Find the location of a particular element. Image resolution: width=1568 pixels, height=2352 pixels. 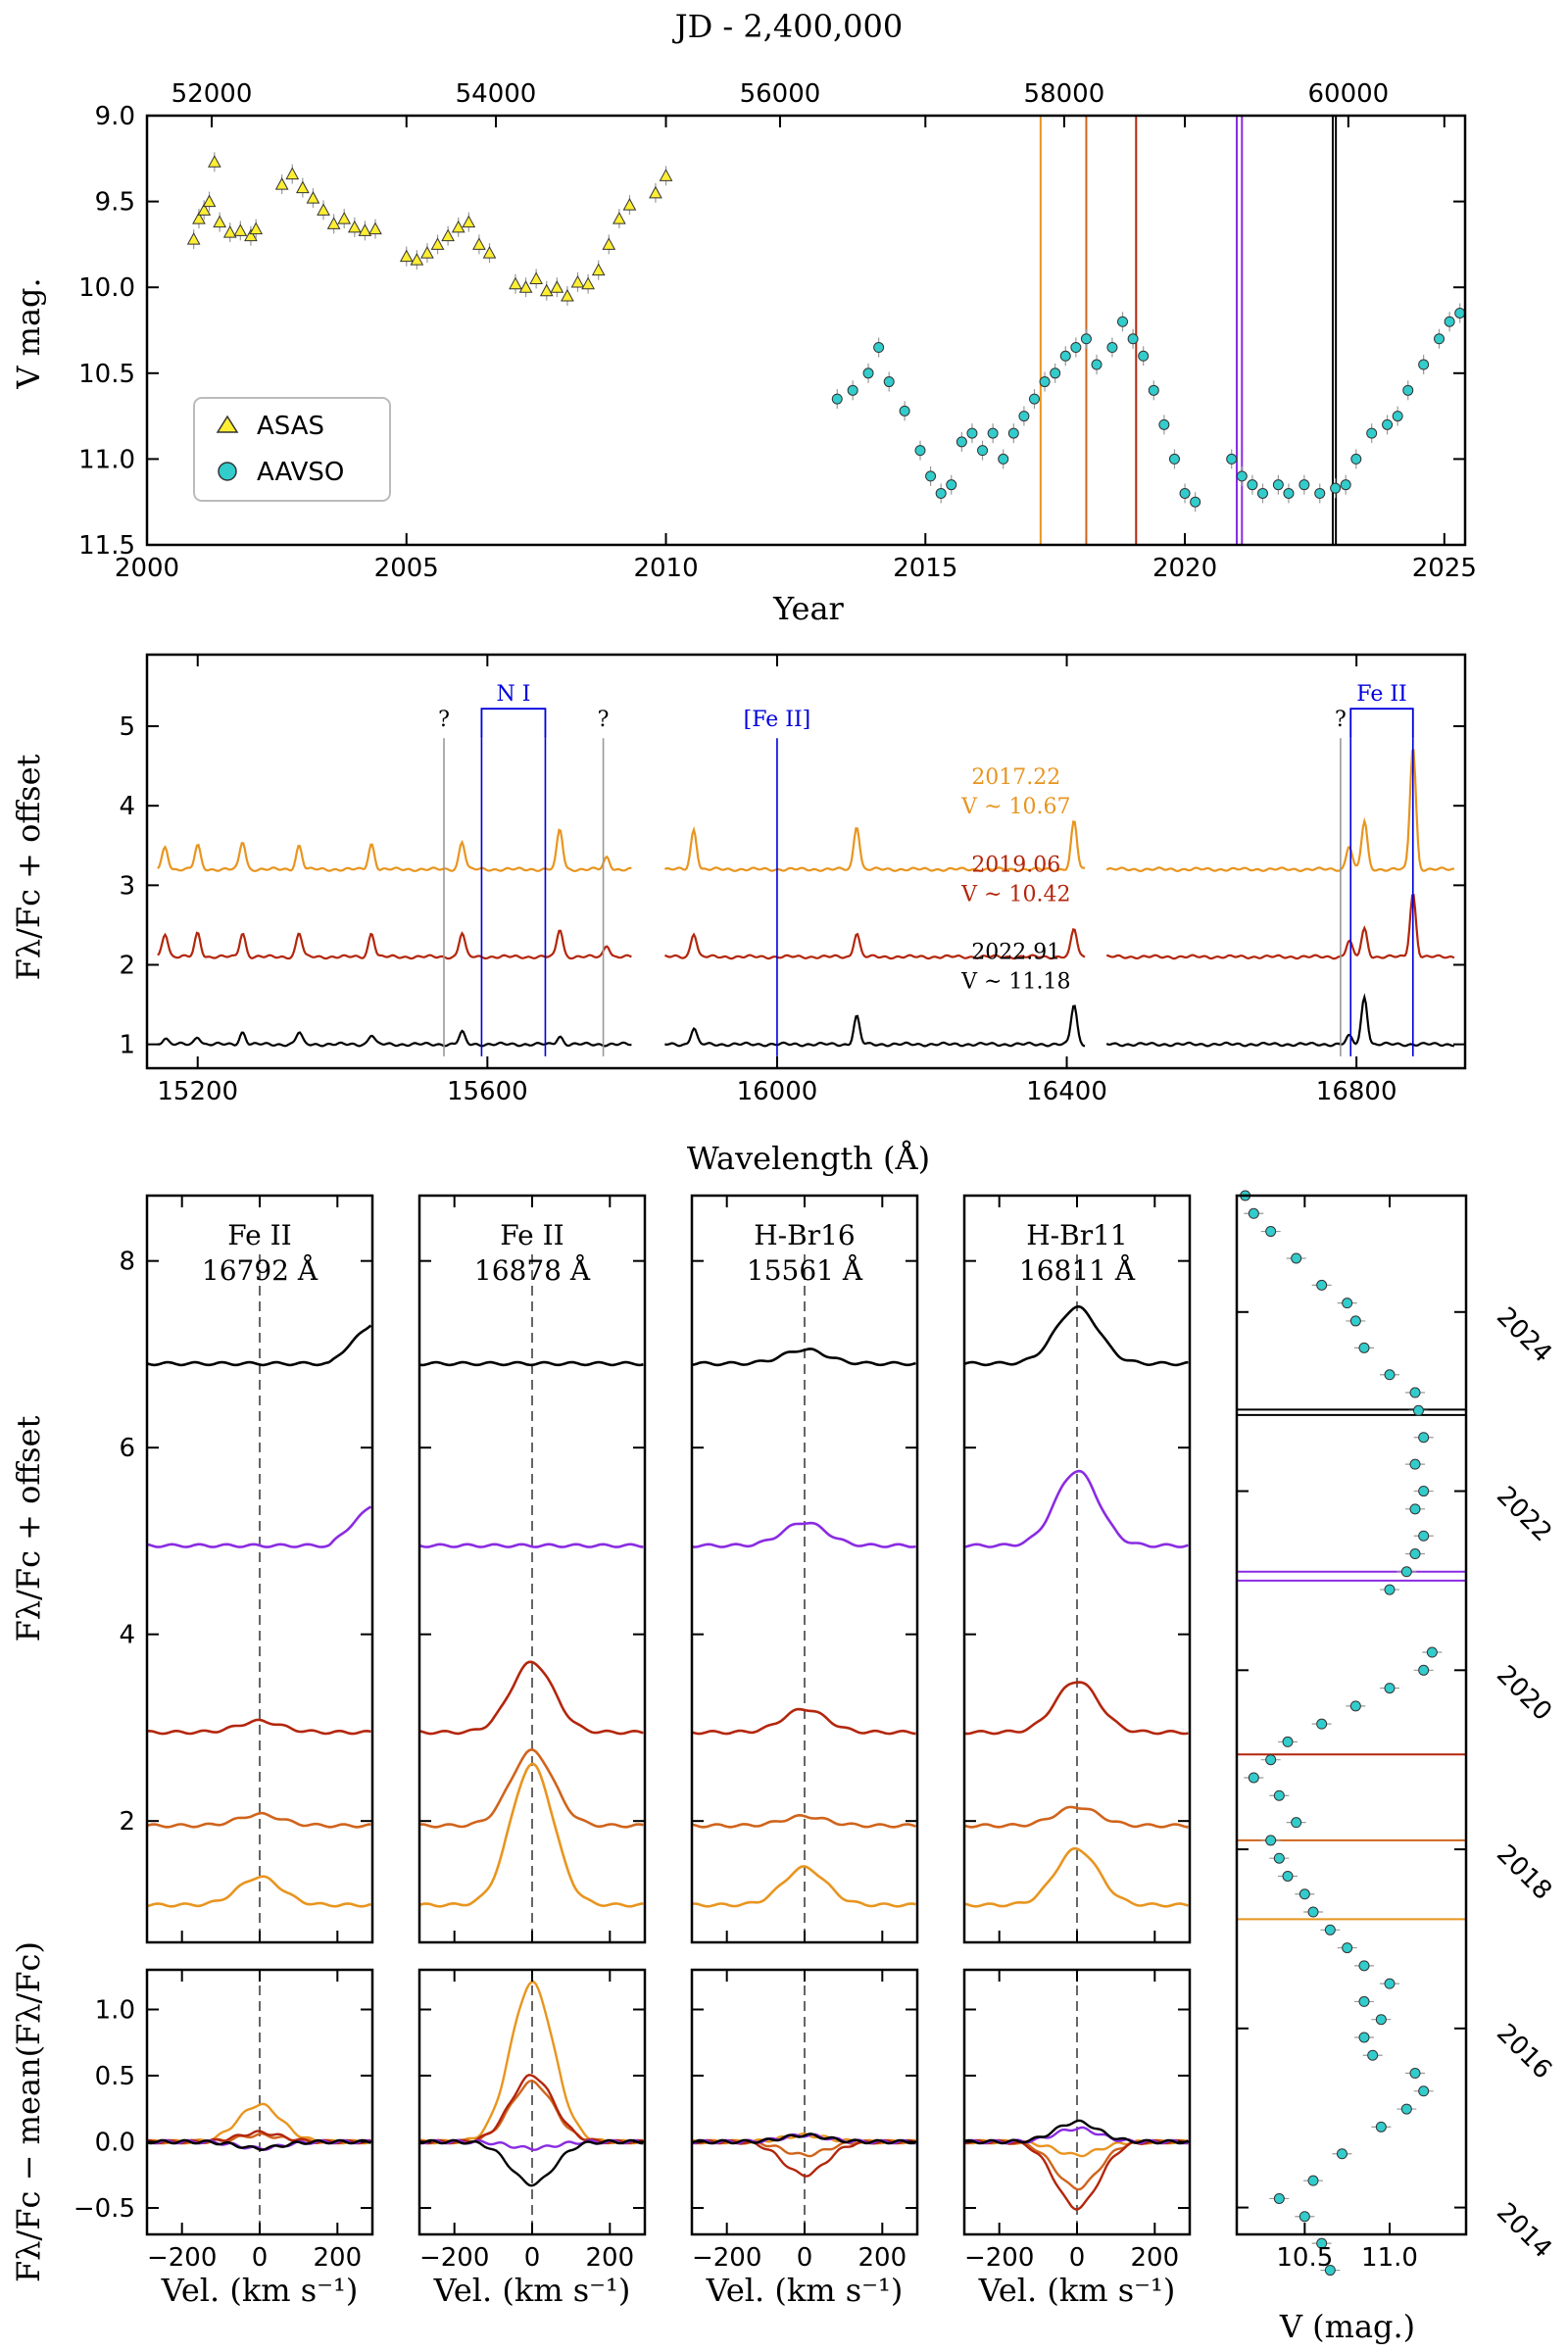

line-id-label: ? is located at coordinates (1341, 720).